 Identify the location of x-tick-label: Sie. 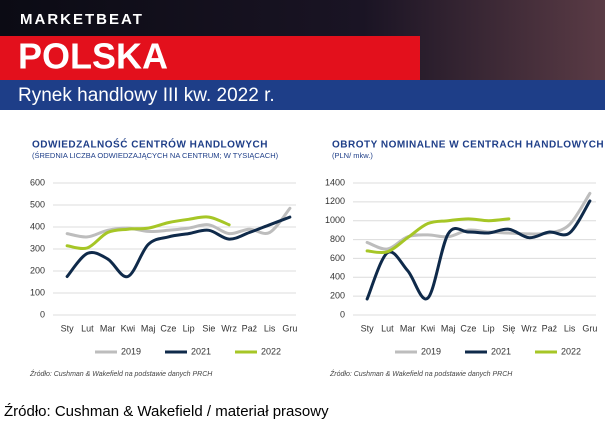
(208, 328).